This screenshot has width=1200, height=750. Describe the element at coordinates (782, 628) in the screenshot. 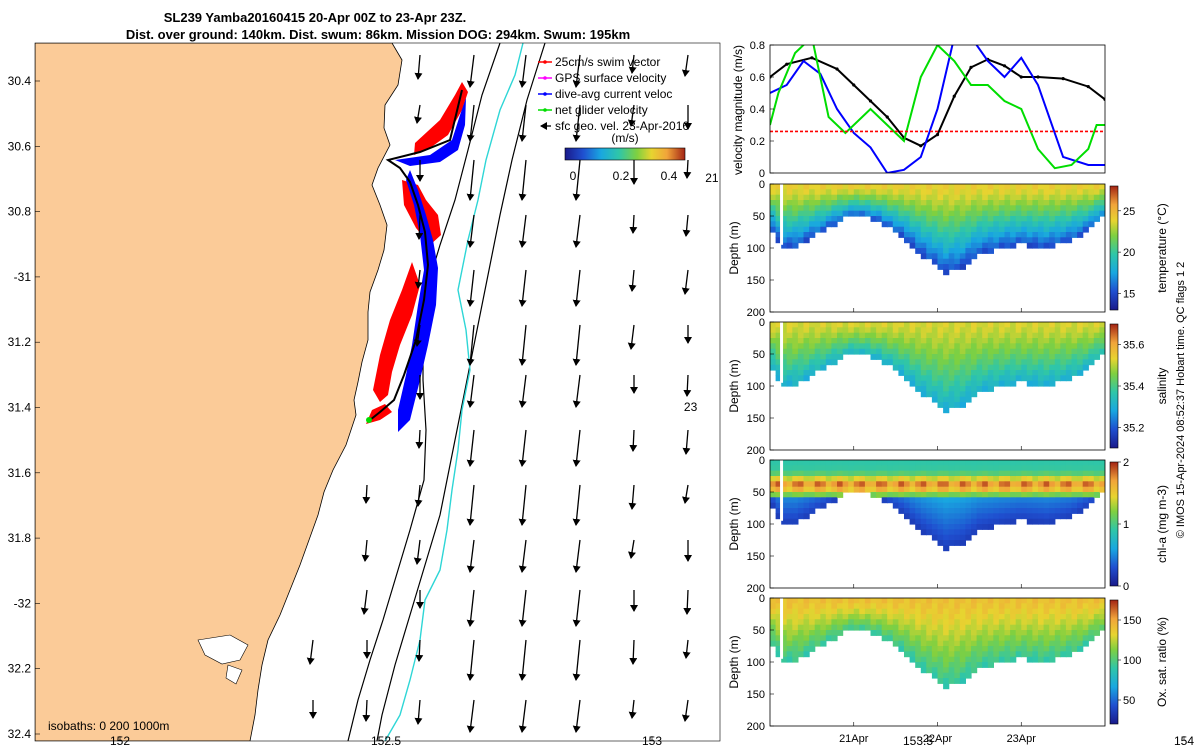

I see `section-gap` at that location.